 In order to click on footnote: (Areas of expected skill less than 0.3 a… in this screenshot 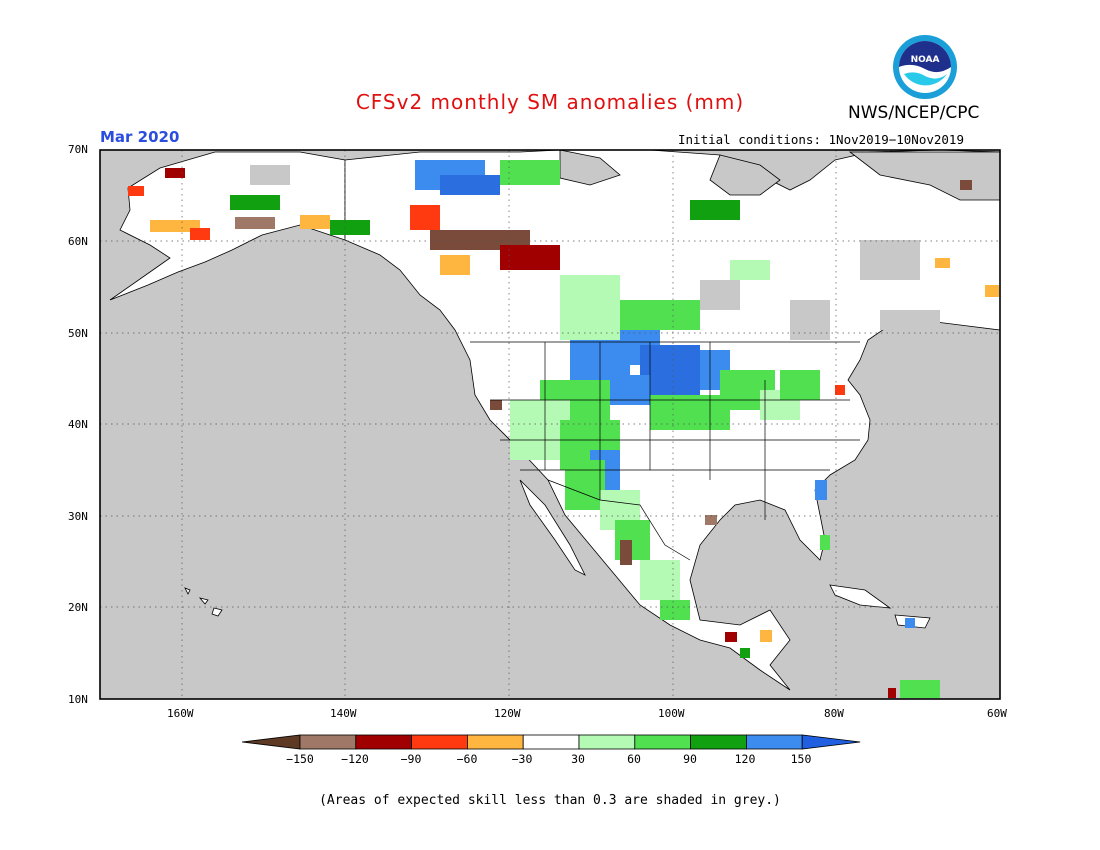, I will do `click(550, 800)`.